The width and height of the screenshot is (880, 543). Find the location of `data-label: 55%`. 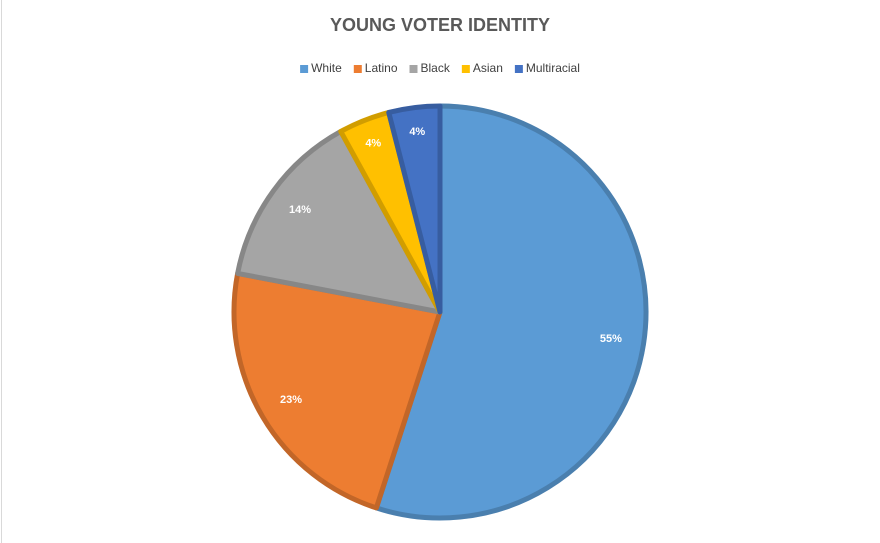

data-label: 55% is located at coordinates (611, 339).